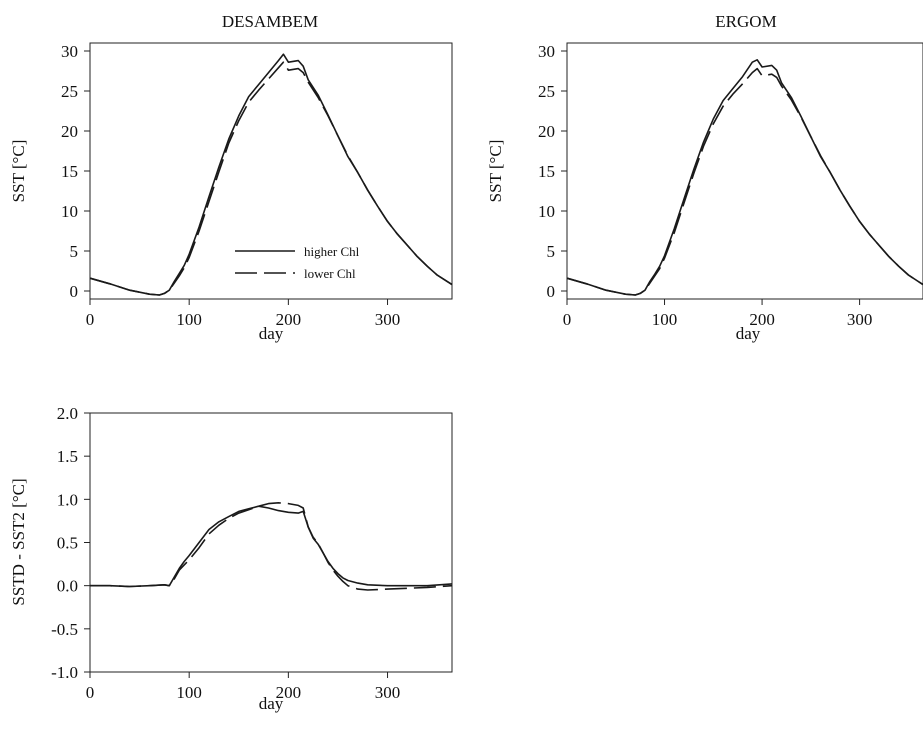 The width and height of the screenshot is (923, 740). Describe the element at coordinates (745, 21) in the screenshot. I see `panel-title: ERGOM` at that location.